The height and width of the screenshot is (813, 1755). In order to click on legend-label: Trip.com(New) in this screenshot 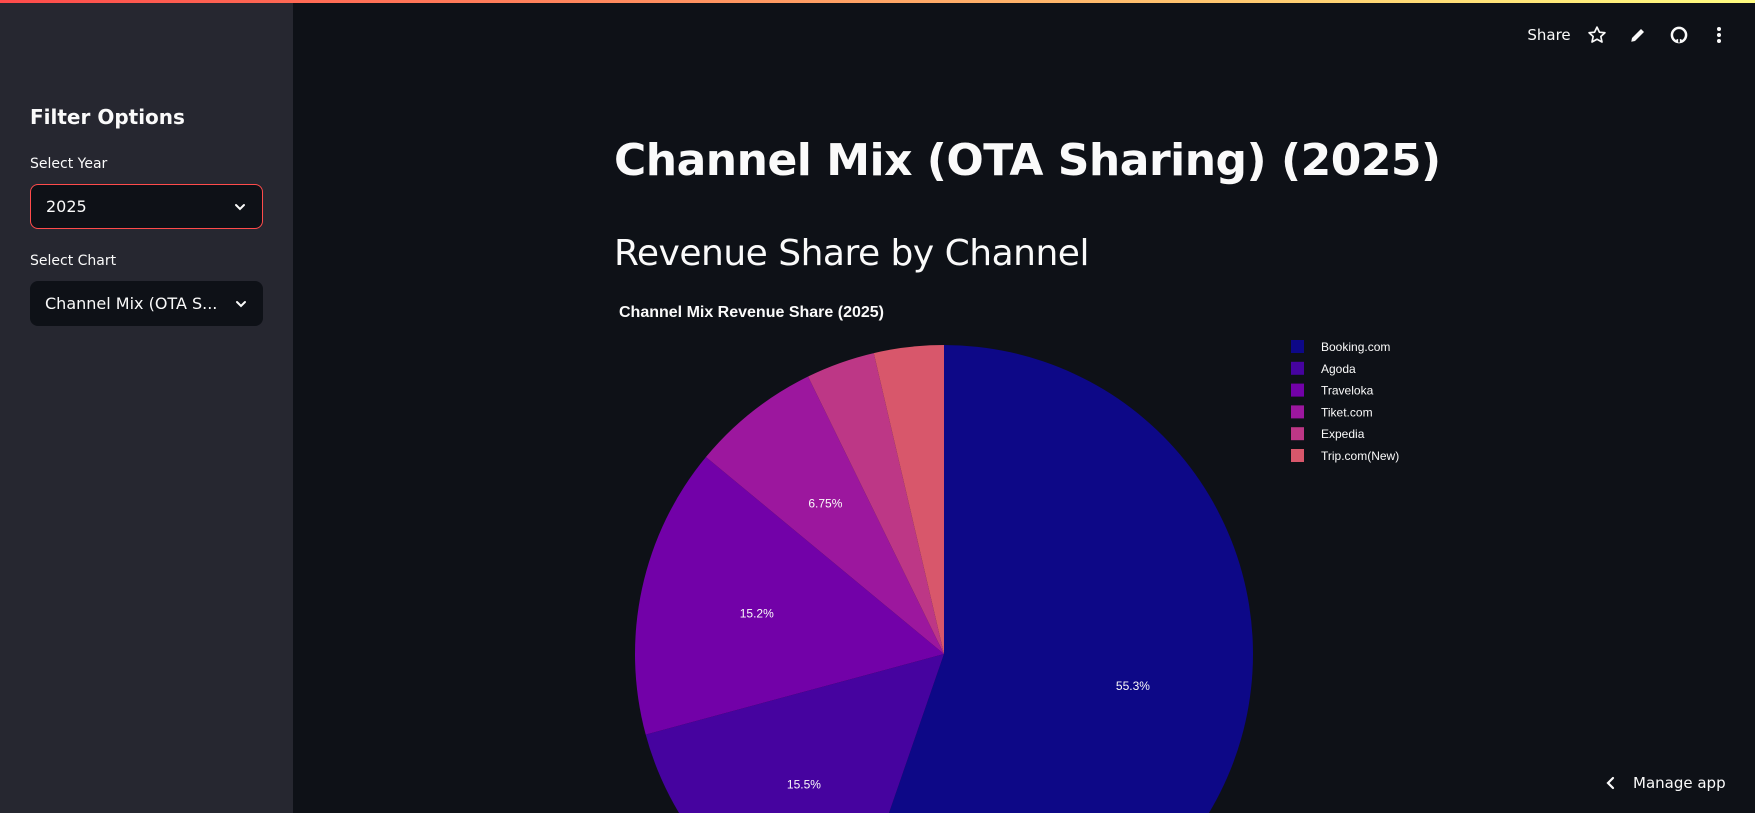, I will do `click(1360, 456)`.